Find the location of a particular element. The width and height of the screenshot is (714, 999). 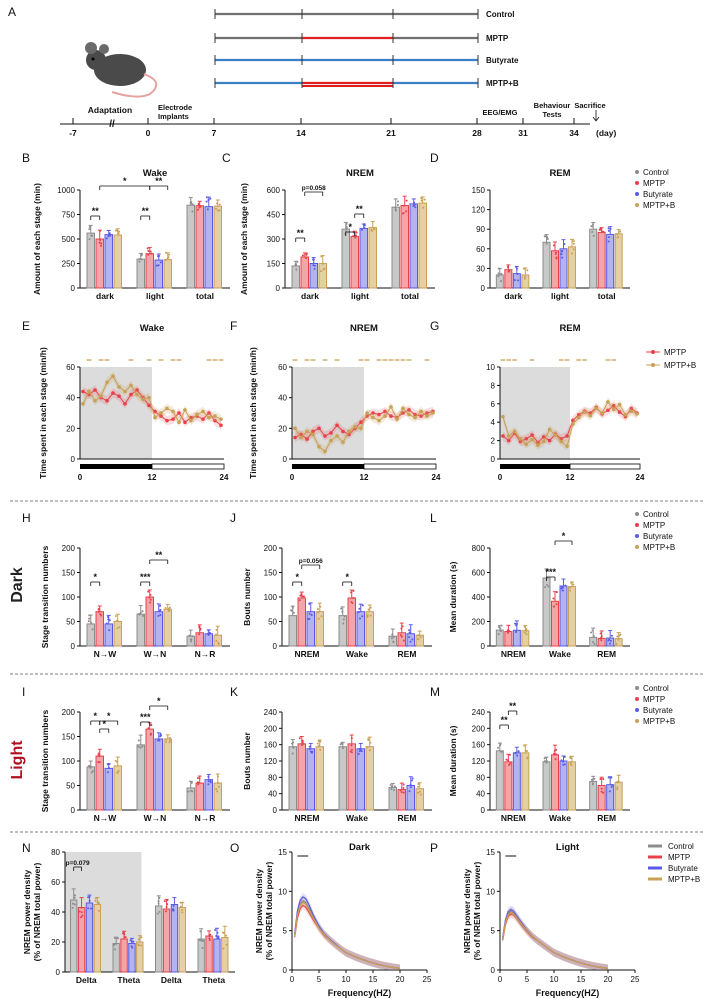

y-tick-label: 80 is located at coordinates (272, 777).